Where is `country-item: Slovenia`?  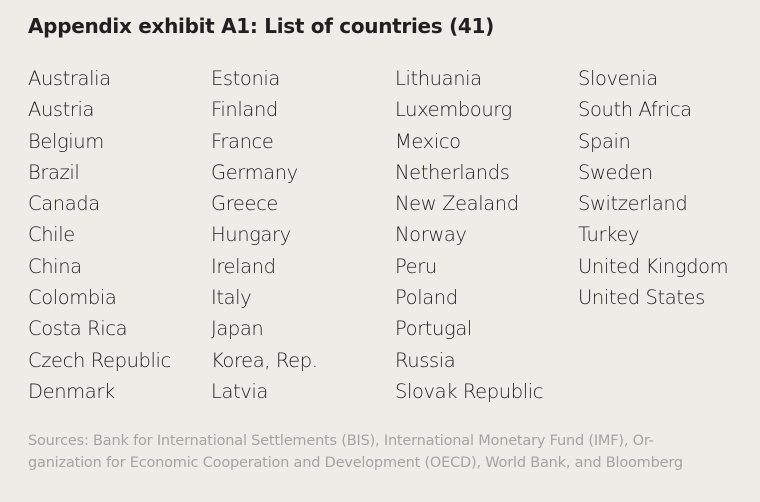 country-item: Slovenia is located at coordinates (618, 78).